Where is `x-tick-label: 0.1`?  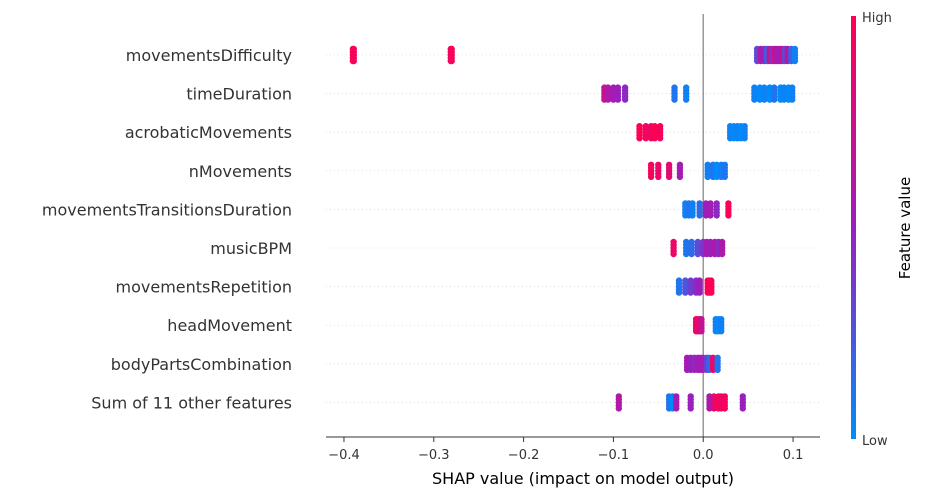 x-tick-label: 0.1 is located at coordinates (793, 455).